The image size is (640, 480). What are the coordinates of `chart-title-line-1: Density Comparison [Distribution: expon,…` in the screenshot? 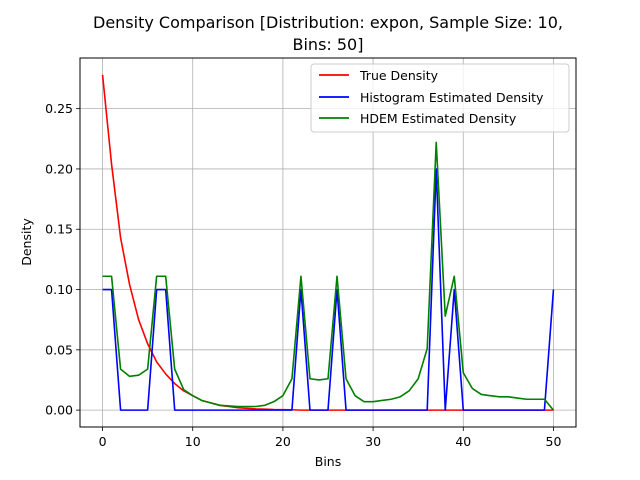 It's located at (328, 22).